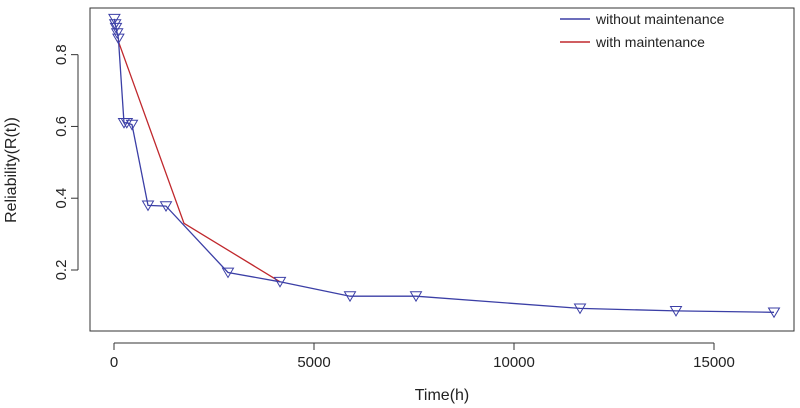 This screenshot has height=408, width=800. Describe the element at coordinates (199, 161) in the screenshot. I see `series-line-with-maintenance` at that location.